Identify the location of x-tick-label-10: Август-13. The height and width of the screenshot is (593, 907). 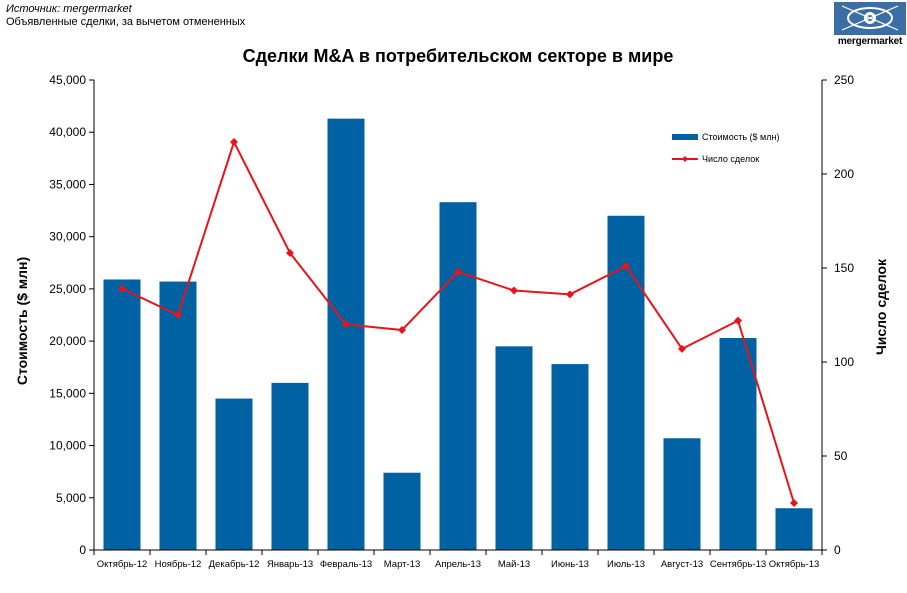
(682, 564).